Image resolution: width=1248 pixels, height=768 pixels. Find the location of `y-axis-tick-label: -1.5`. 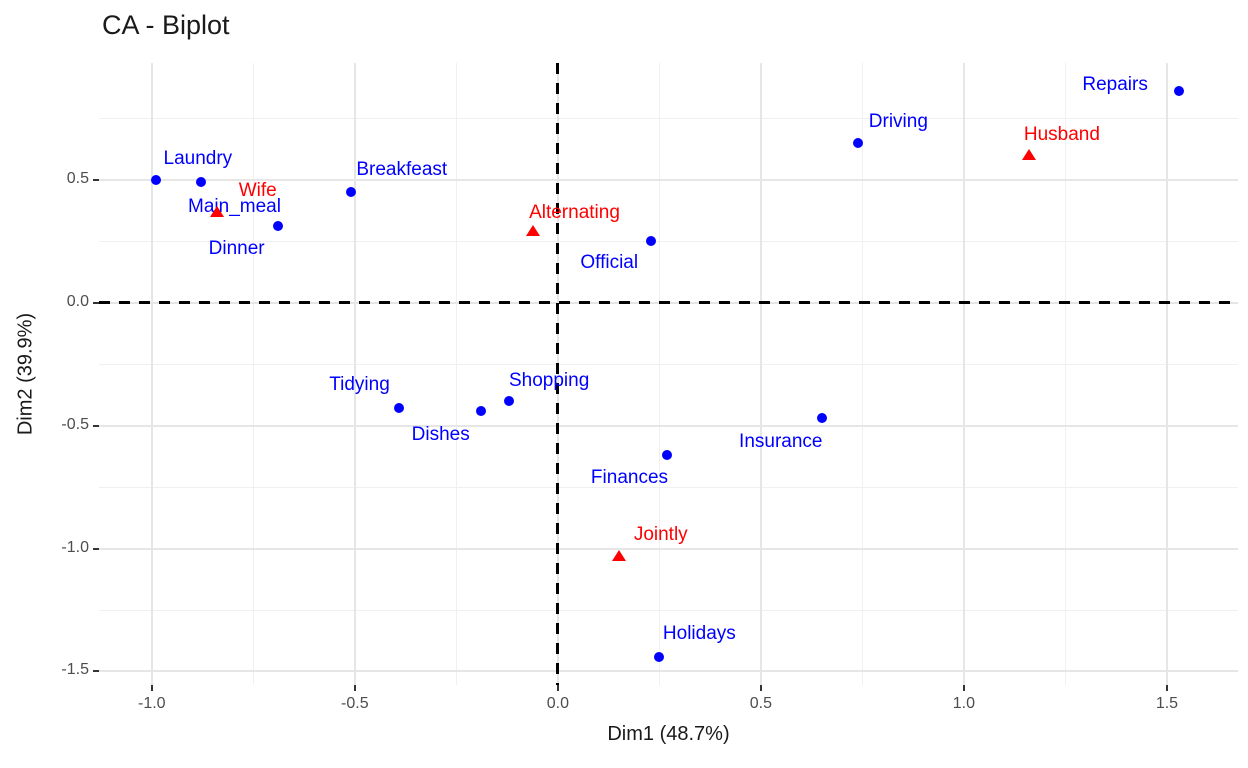

y-axis-tick-label: -1.5 is located at coordinates (75, 670).